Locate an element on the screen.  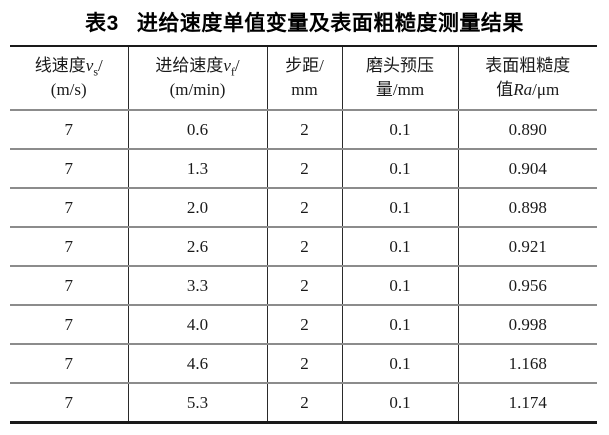
table-caption-label: 表3 is located at coordinates (102, 23).